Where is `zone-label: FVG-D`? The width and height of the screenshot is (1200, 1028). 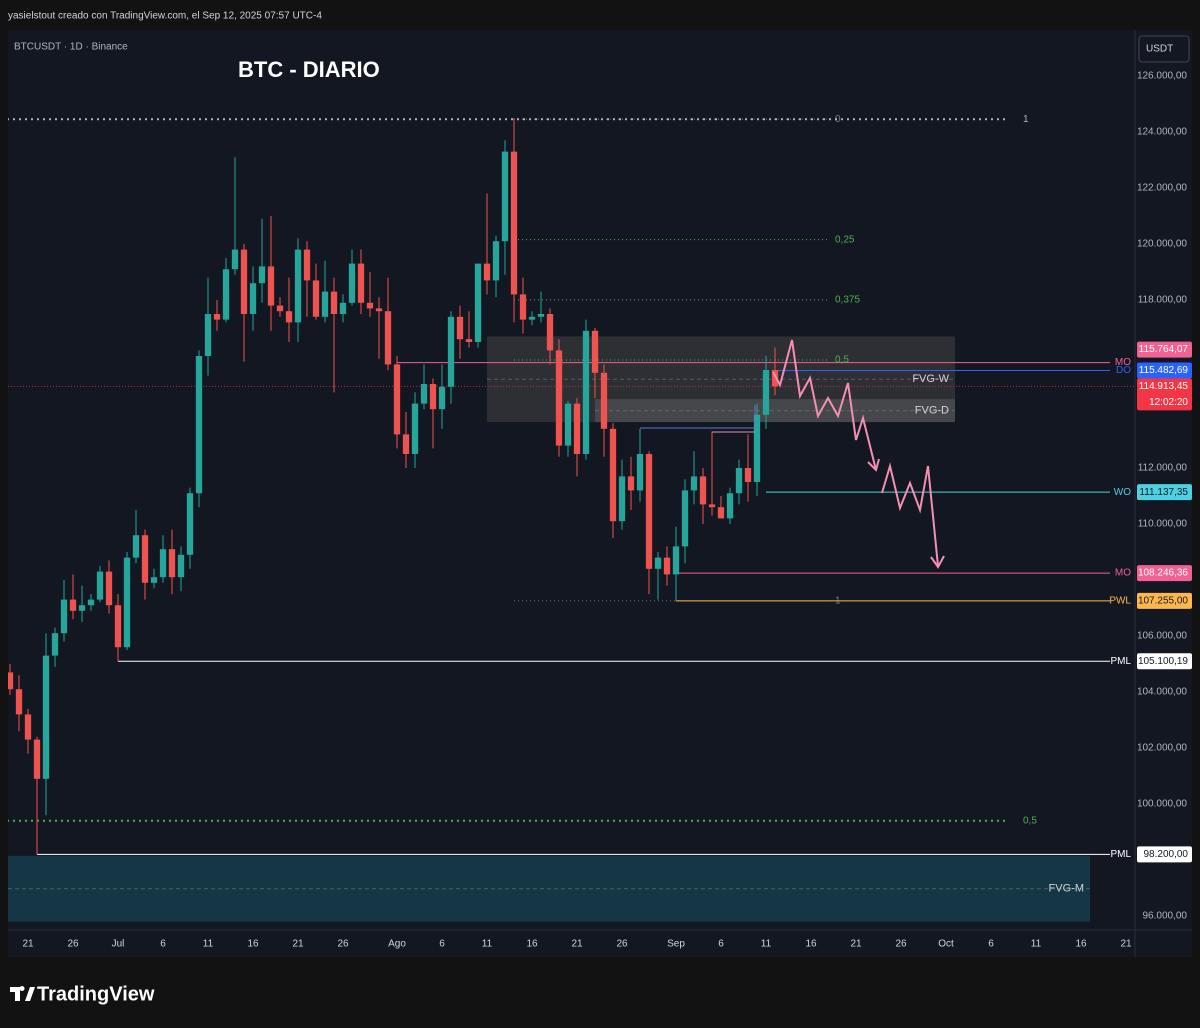 zone-label: FVG-D is located at coordinates (932, 411).